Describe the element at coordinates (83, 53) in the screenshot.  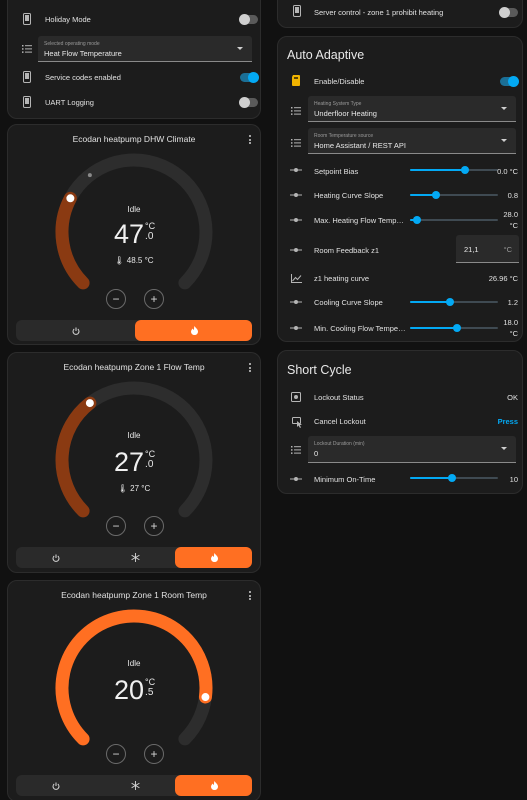
I see `operating-mode-value: Heat Flow Temperature` at that location.